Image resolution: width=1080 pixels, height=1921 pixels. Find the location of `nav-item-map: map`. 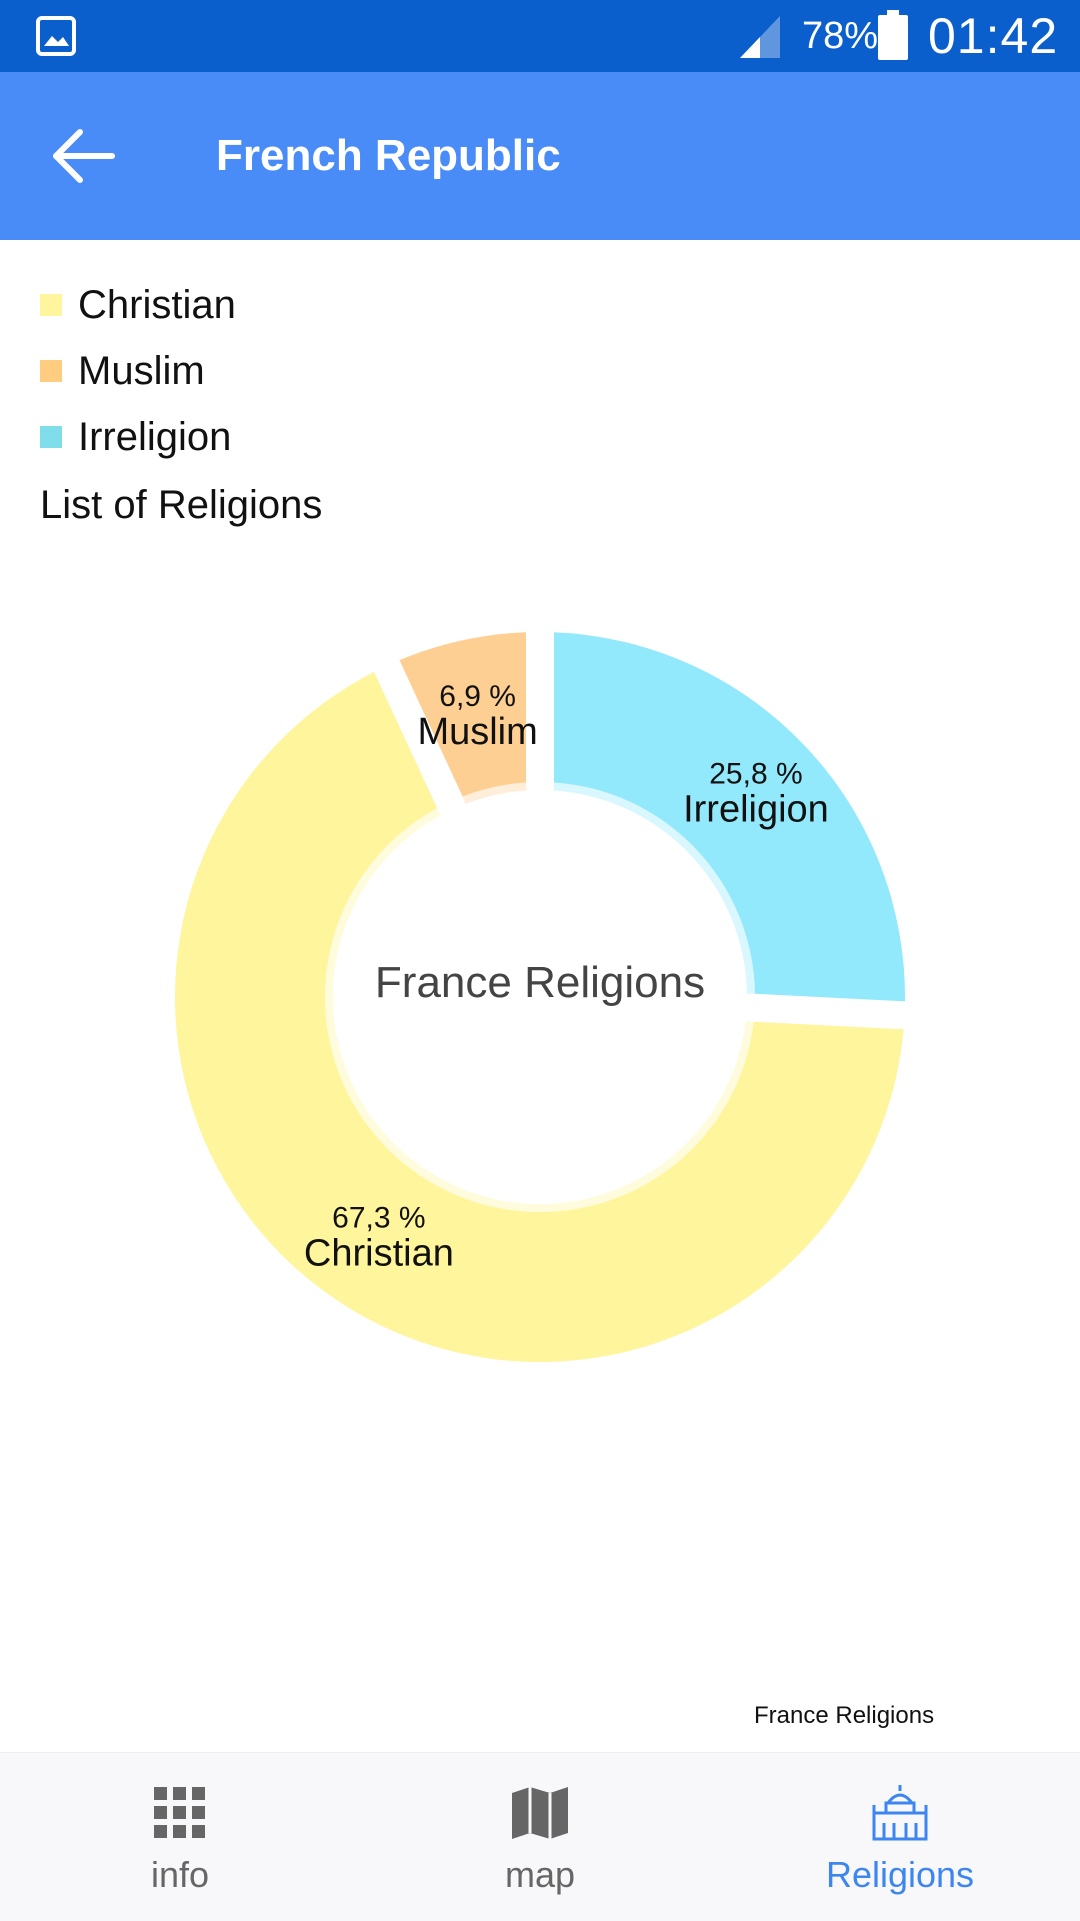

nav-item-map: map is located at coordinates (540, 1837).